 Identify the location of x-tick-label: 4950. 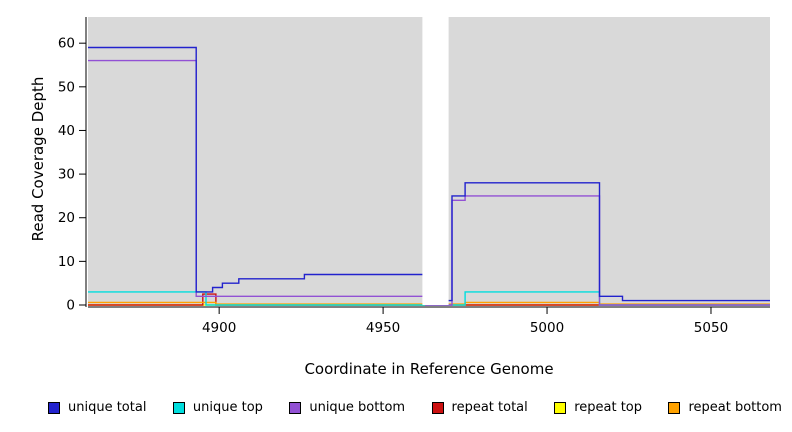
(383, 328).